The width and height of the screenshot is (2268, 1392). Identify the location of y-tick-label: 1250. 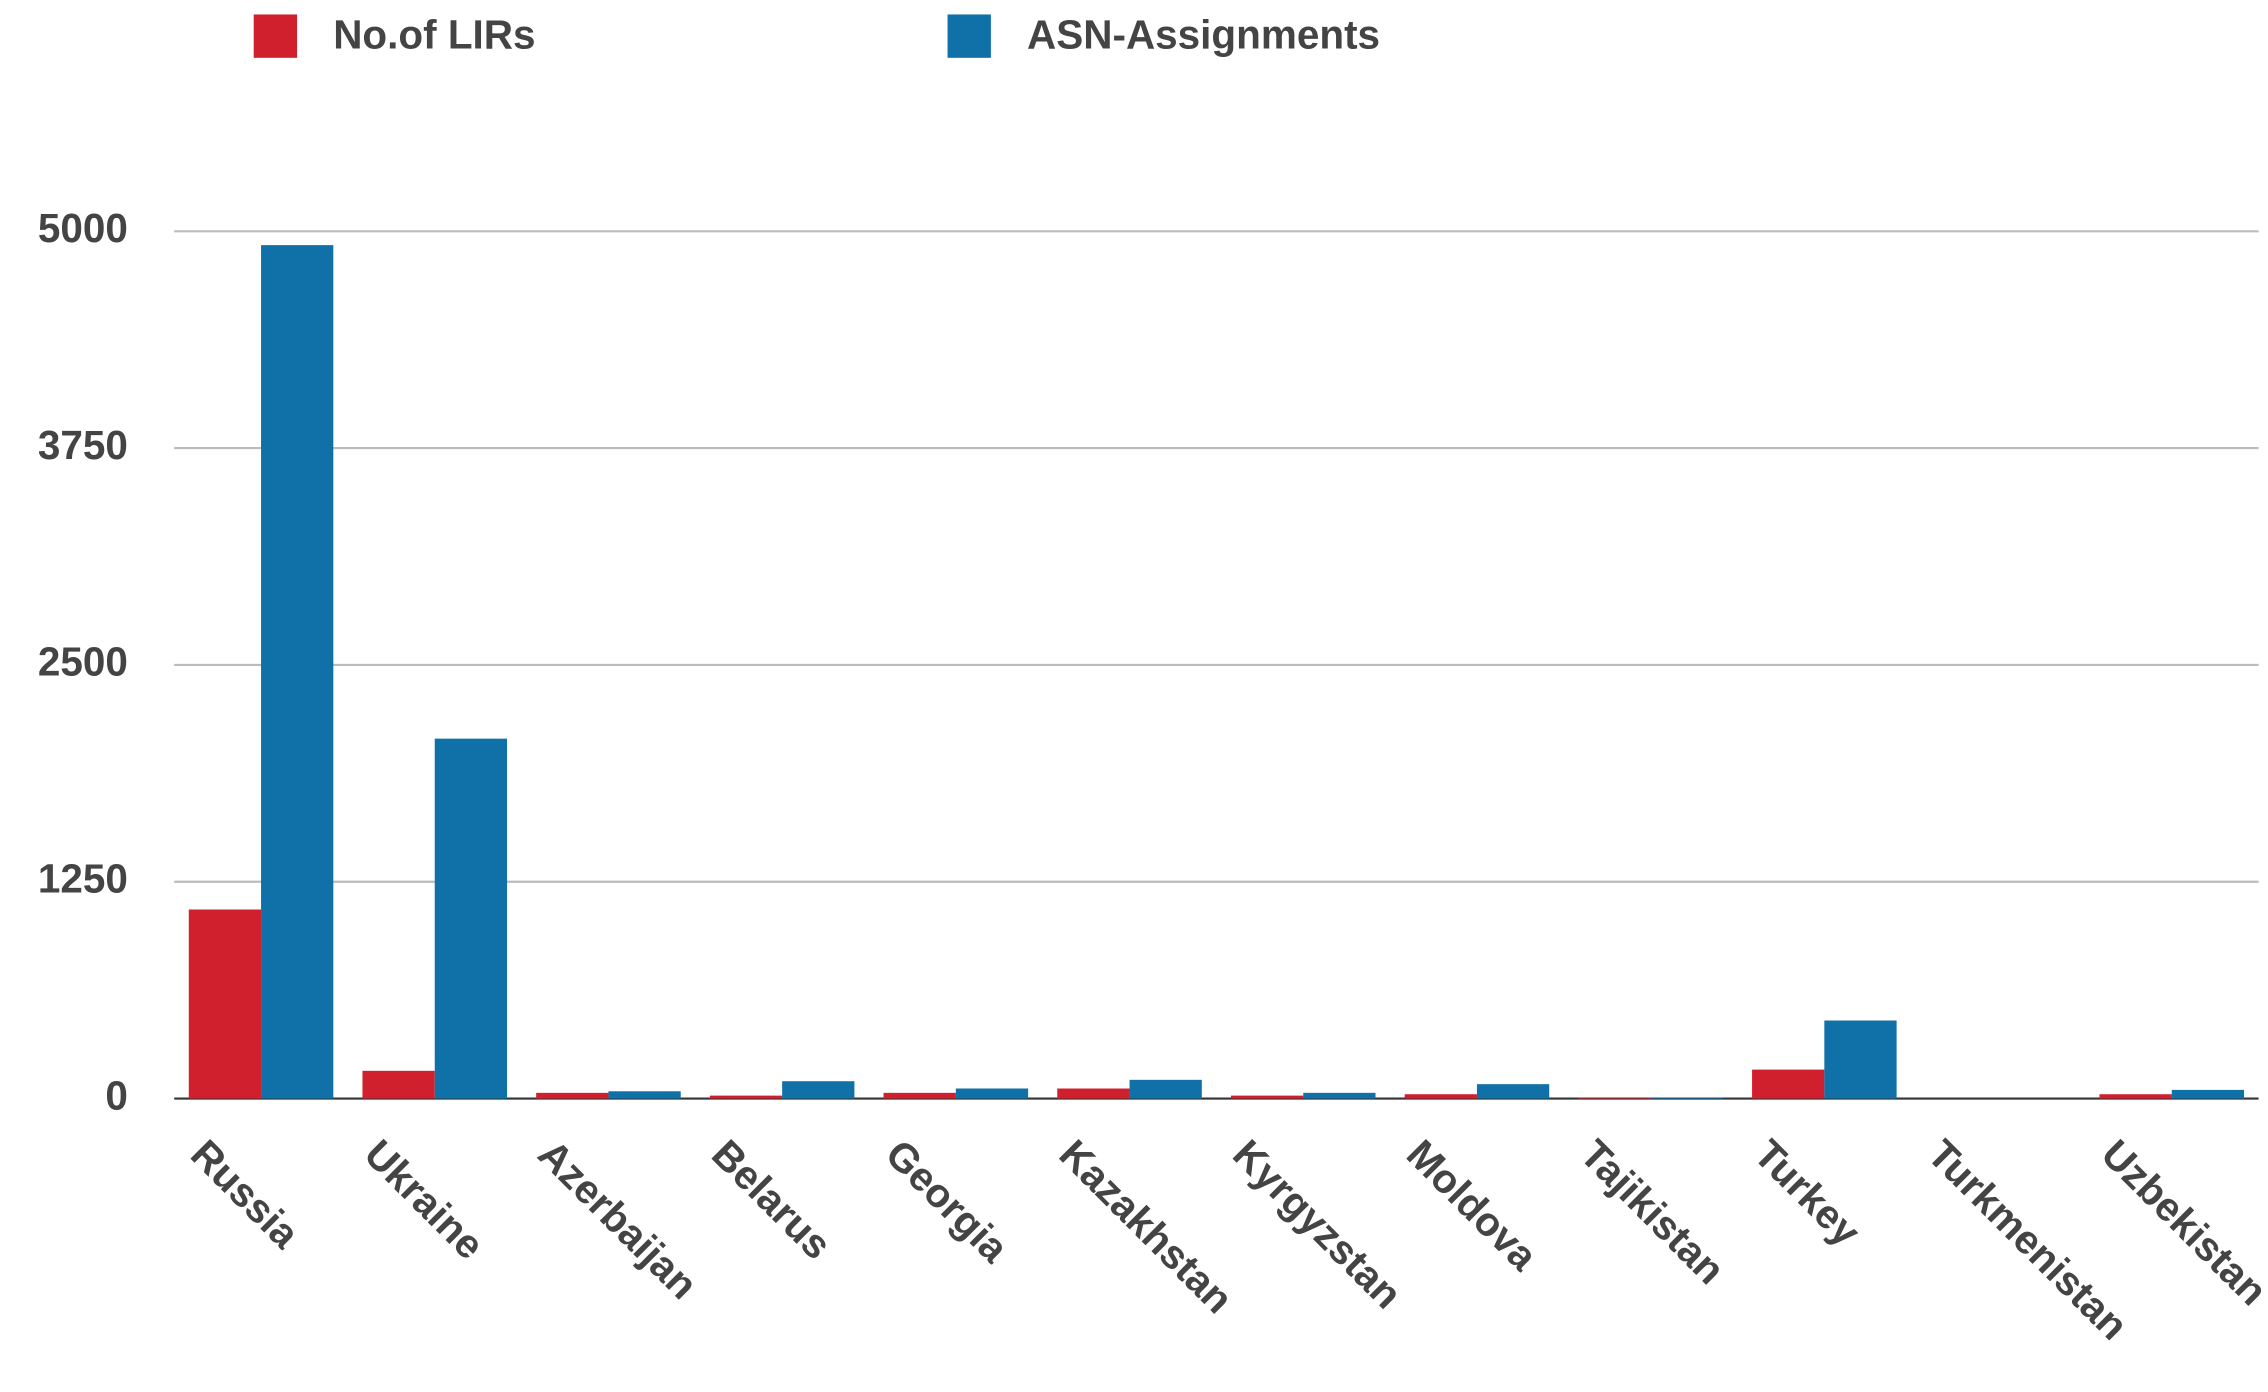
(83, 878).